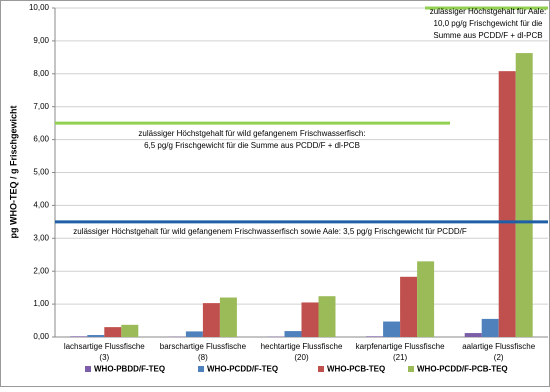  I want to click on legend-label: WHO-PCDD/F-TEQ, so click(242, 369).